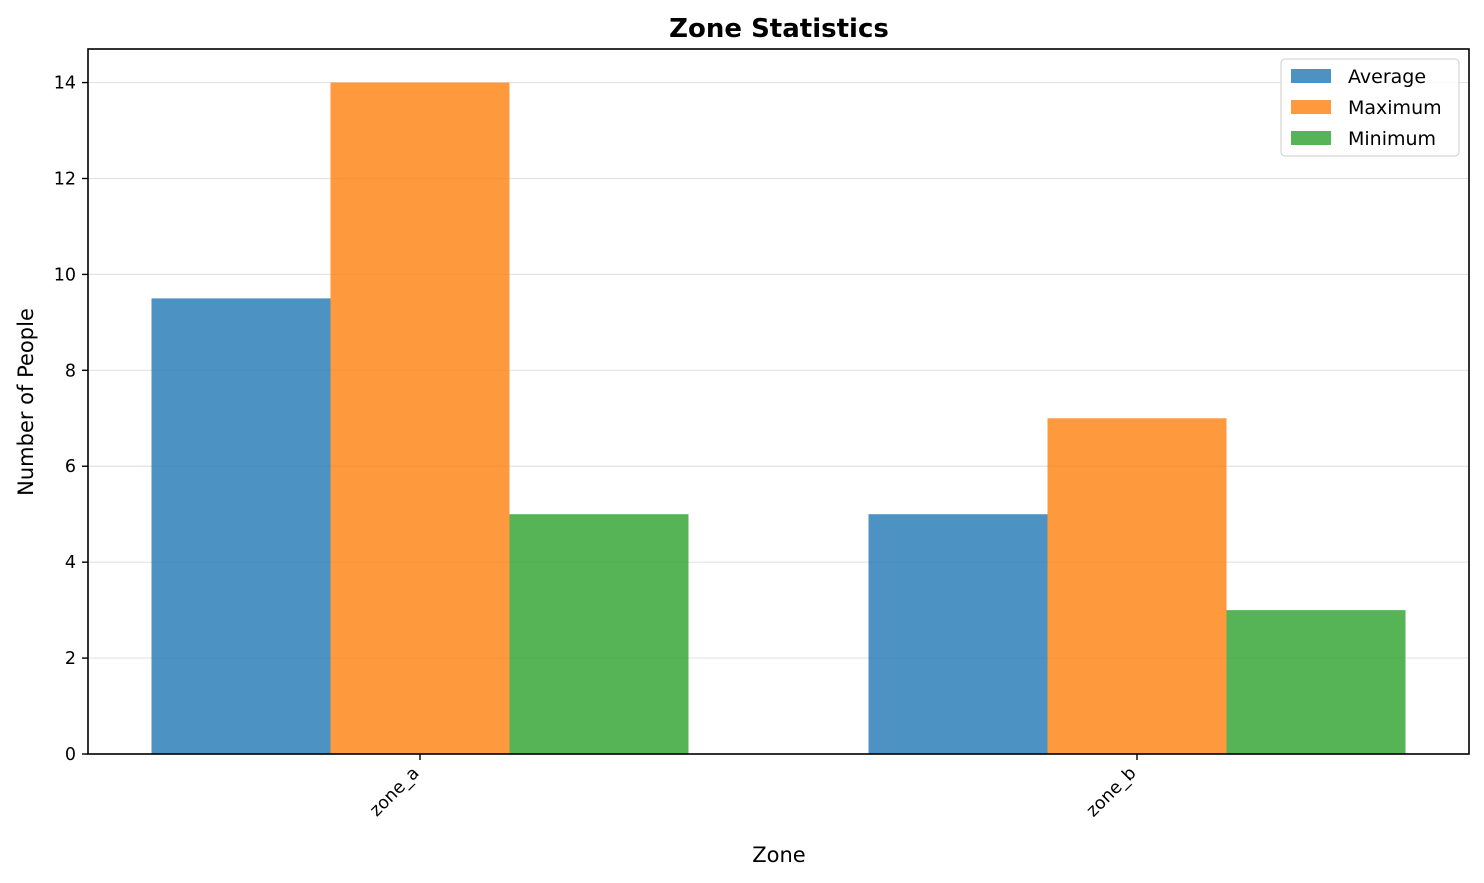 This screenshot has width=1484, height=883. Describe the element at coordinates (241, 526) in the screenshot. I see `bar-average-zone-a` at that location.